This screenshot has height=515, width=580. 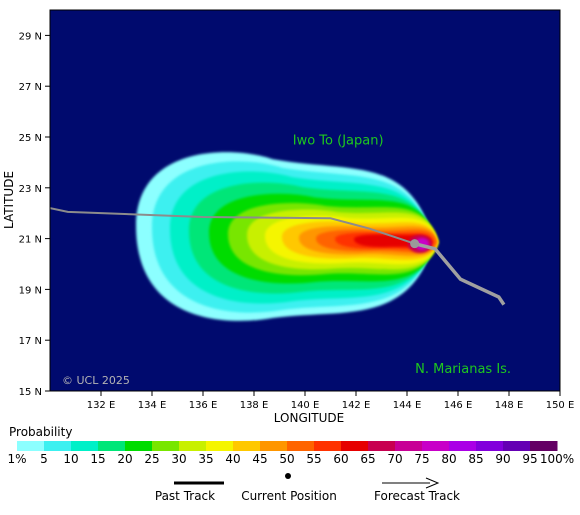 I want to click on lat-tick-label: 29 N, so click(x=30, y=36).